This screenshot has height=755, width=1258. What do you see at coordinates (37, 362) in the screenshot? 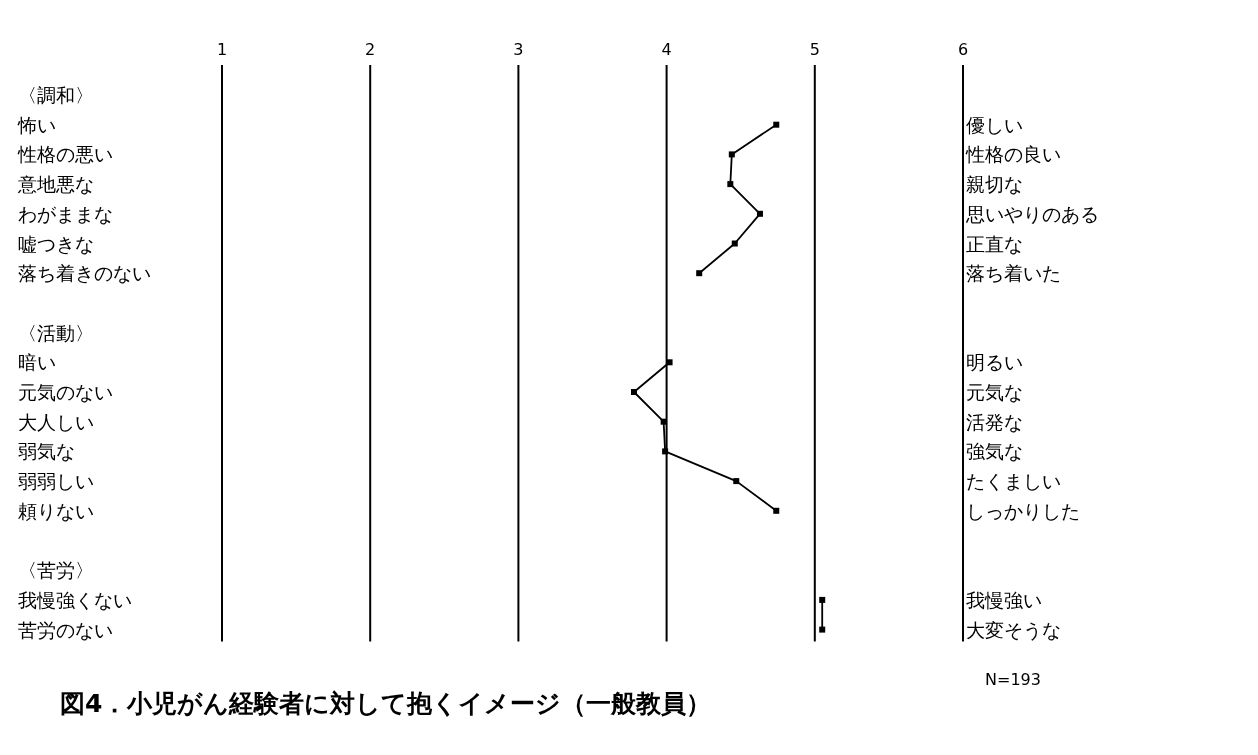
I see `y-tick-label: 暗い` at bounding box center [37, 362].